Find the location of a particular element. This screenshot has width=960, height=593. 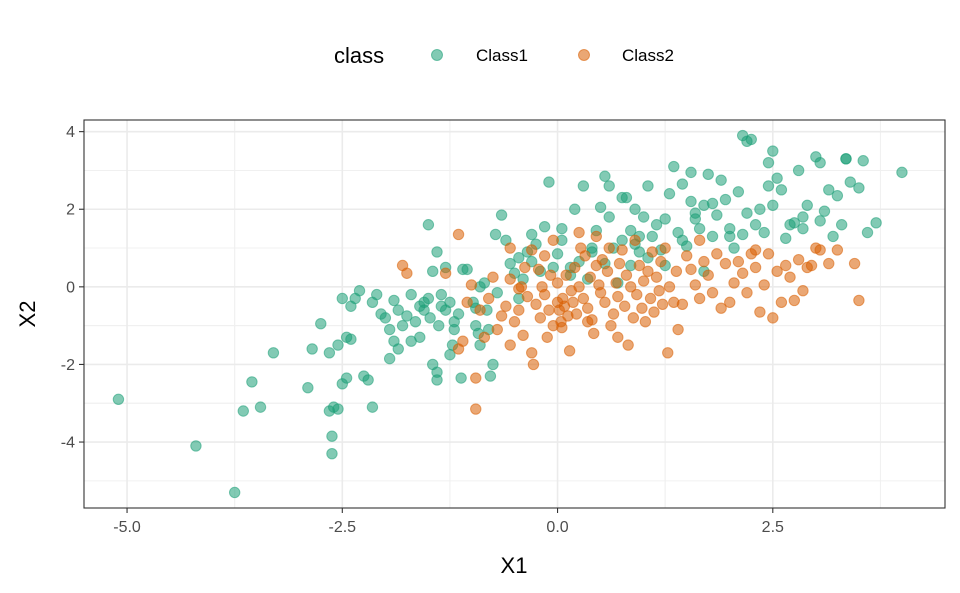

x-tick-label: 0.0 is located at coordinates (557, 527).